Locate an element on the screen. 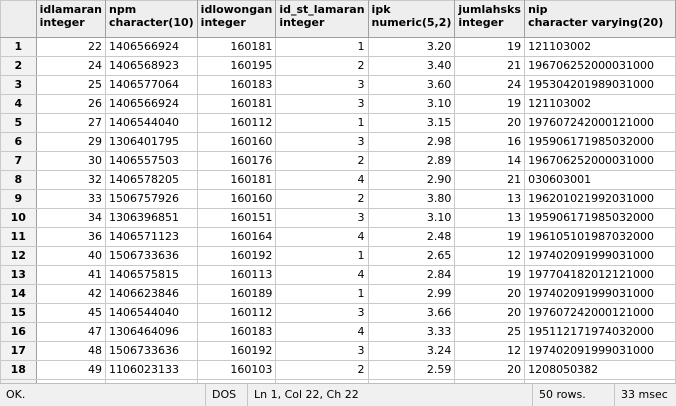  cell-idlamaran: 40 is located at coordinates (71, 256).